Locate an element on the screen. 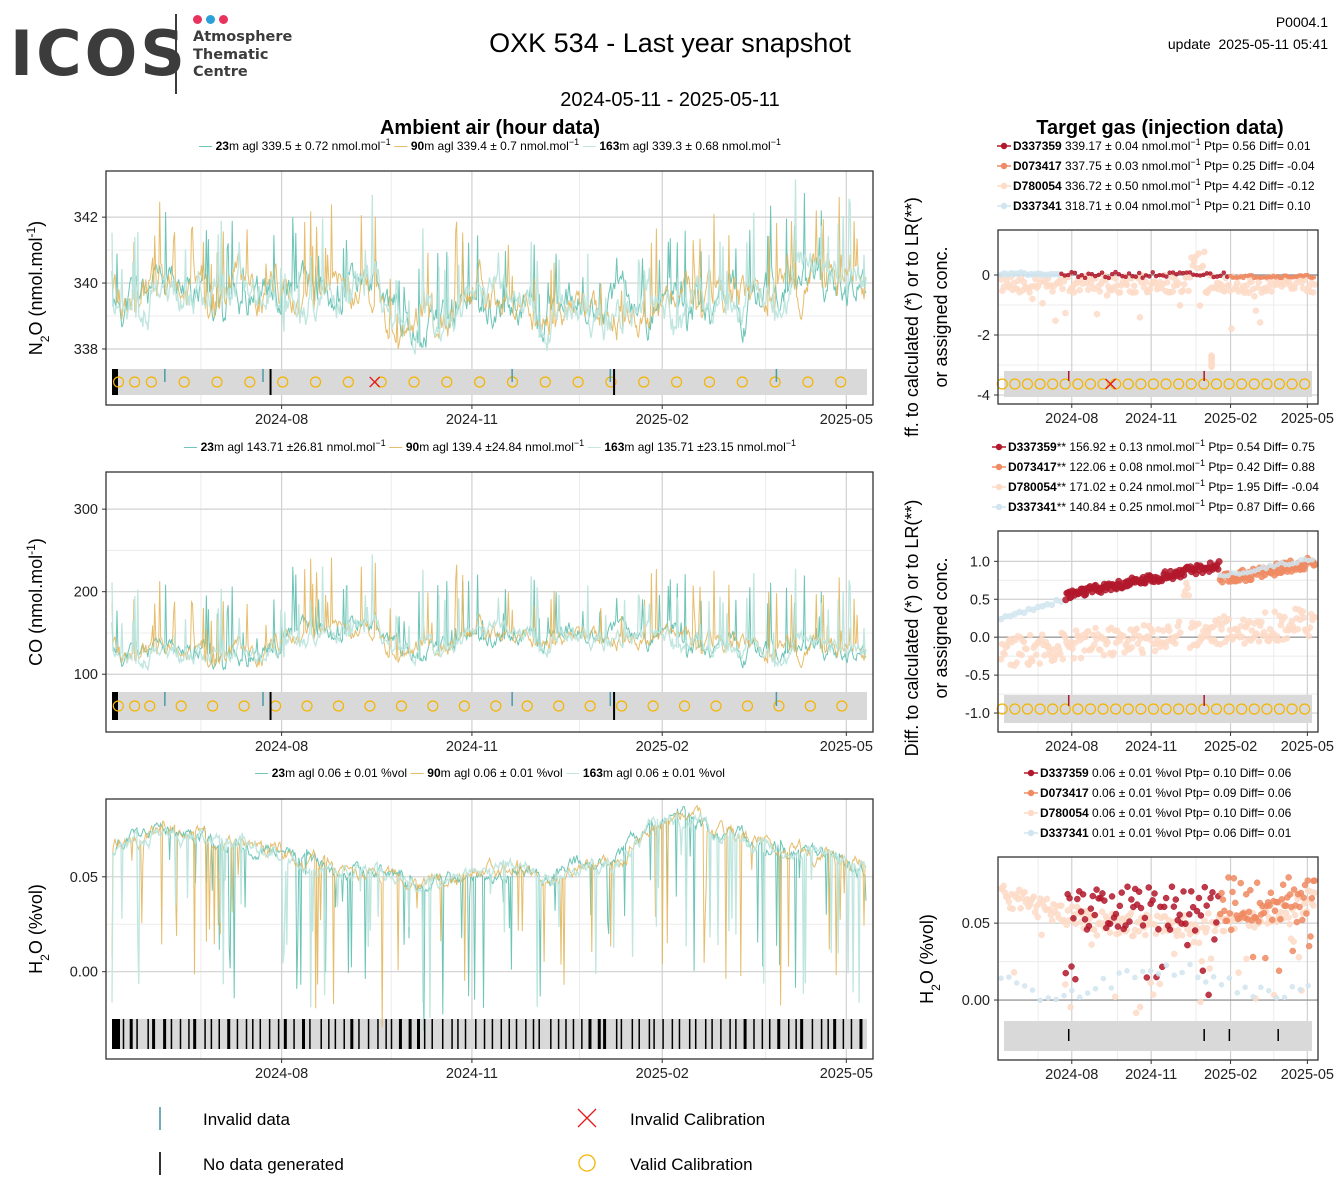  x-tick-label: 2024-08 is located at coordinates (1071, 419).